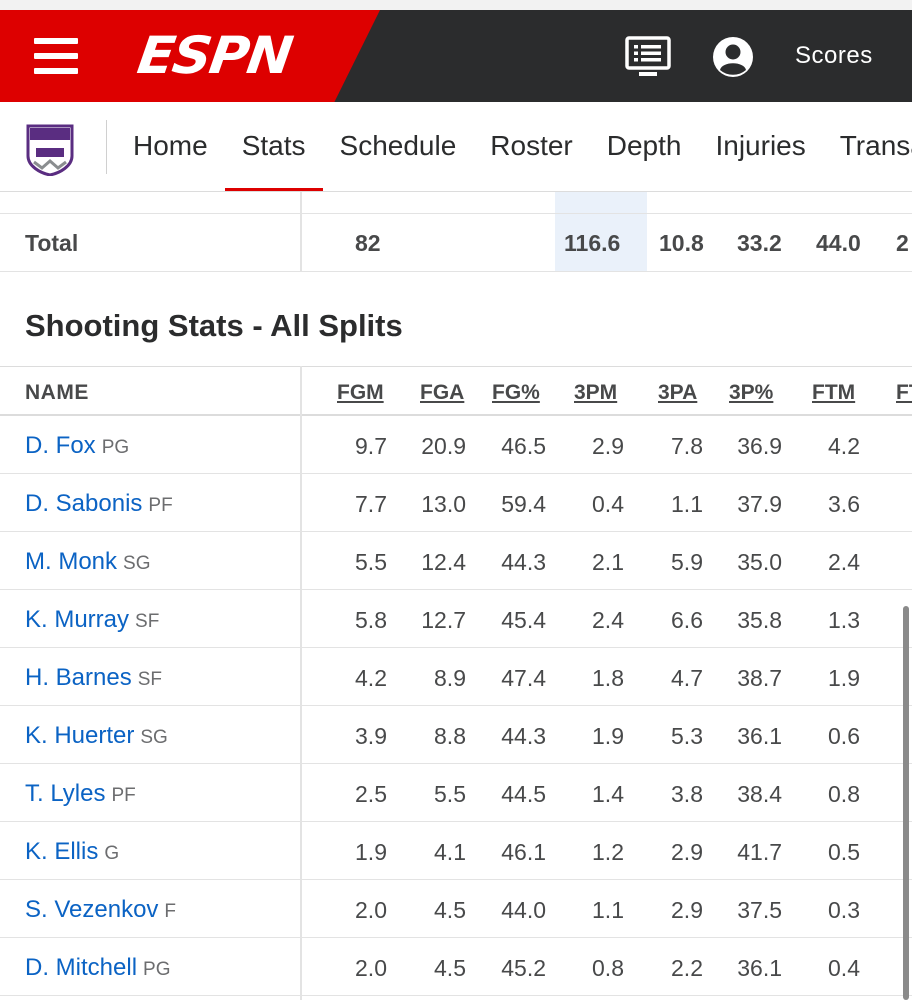 Image resolution: width=912 pixels, height=1000 pixels. I want to click on player-name-link: K. Ellis G, so click(72, 851).